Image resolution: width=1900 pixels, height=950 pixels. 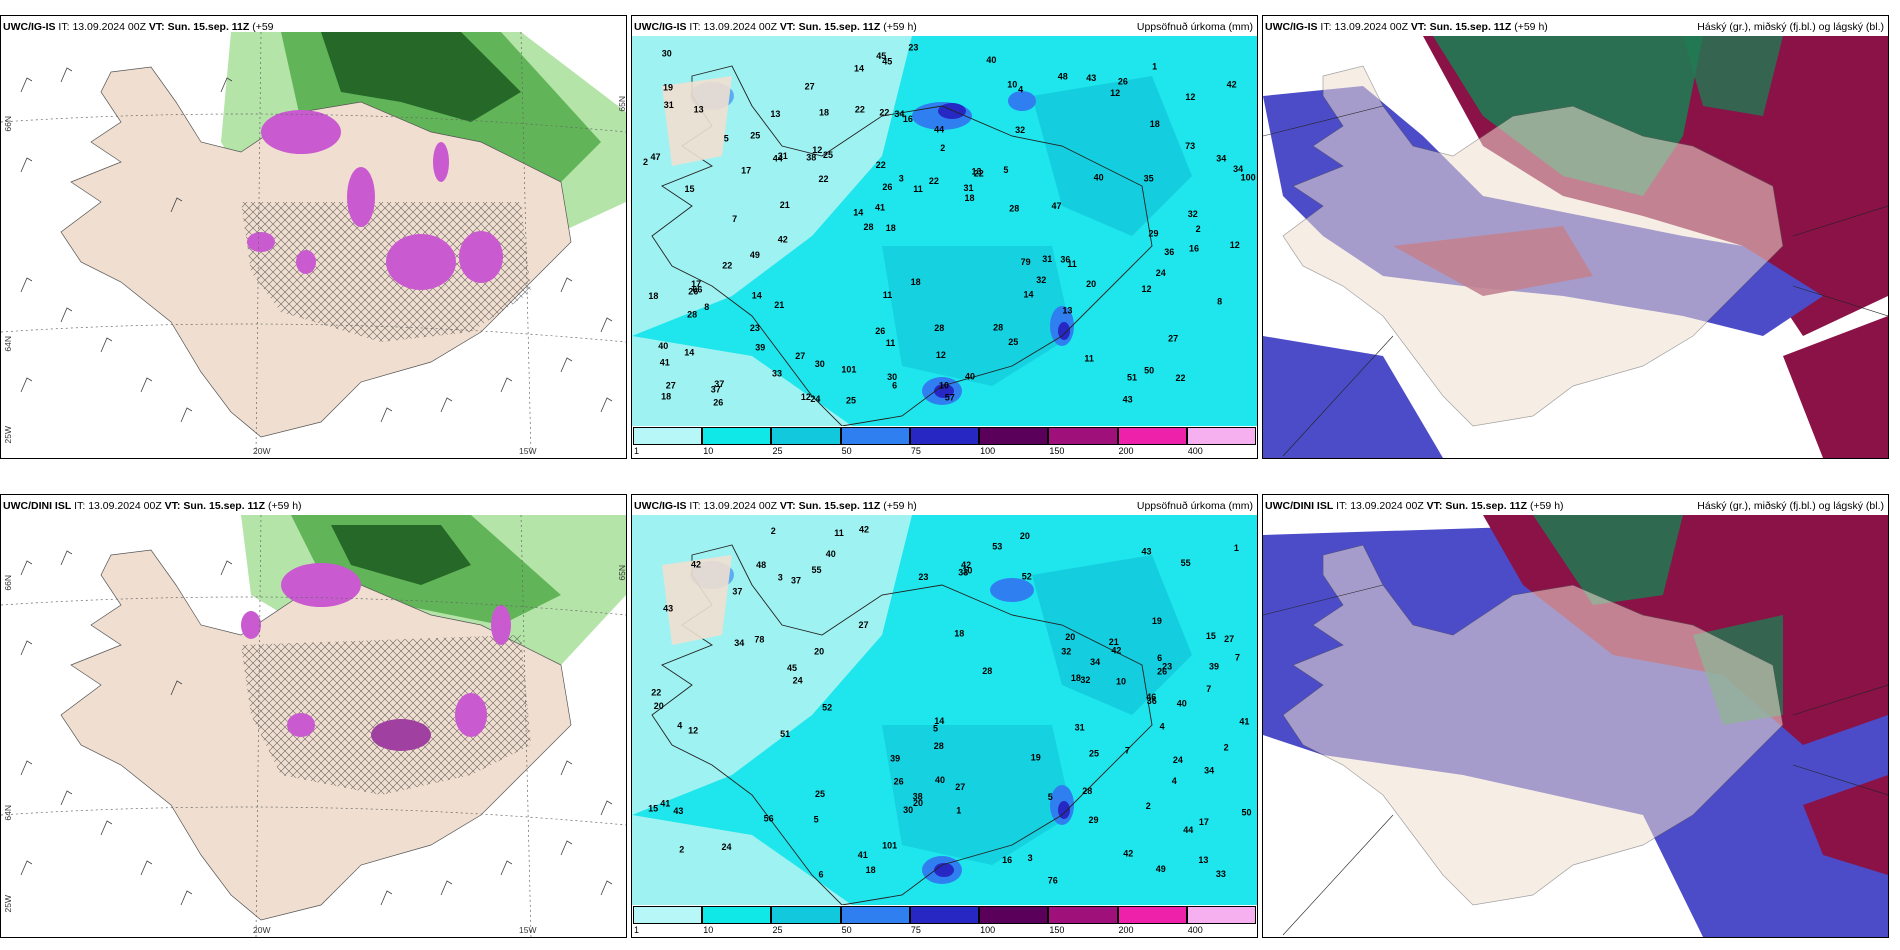 What do you see at coordinates (1149, 370) in the screenshot?
I see `precip-value-label: 50` at bounding box center [1149, 370].